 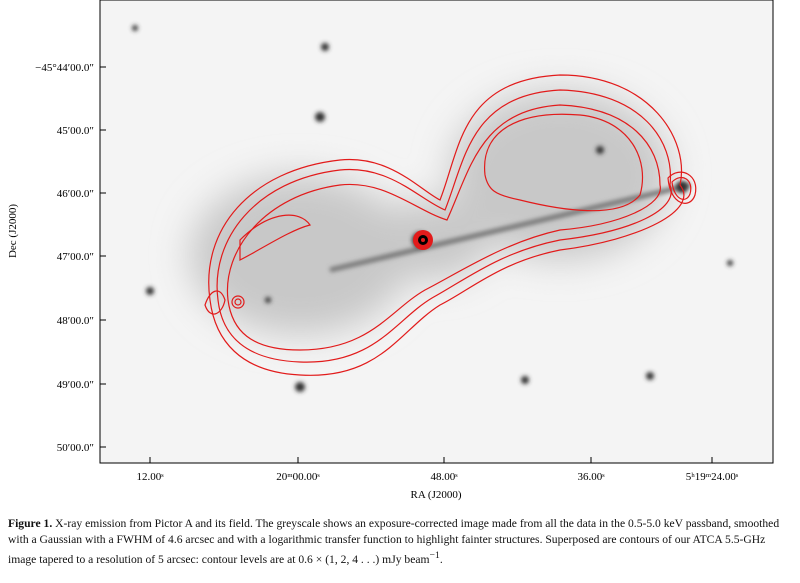 What do you see at coordinates (435, 495) in the screenshot?
I see `x-axis-label: RA (J2000)` at bounding box center [435, 495].